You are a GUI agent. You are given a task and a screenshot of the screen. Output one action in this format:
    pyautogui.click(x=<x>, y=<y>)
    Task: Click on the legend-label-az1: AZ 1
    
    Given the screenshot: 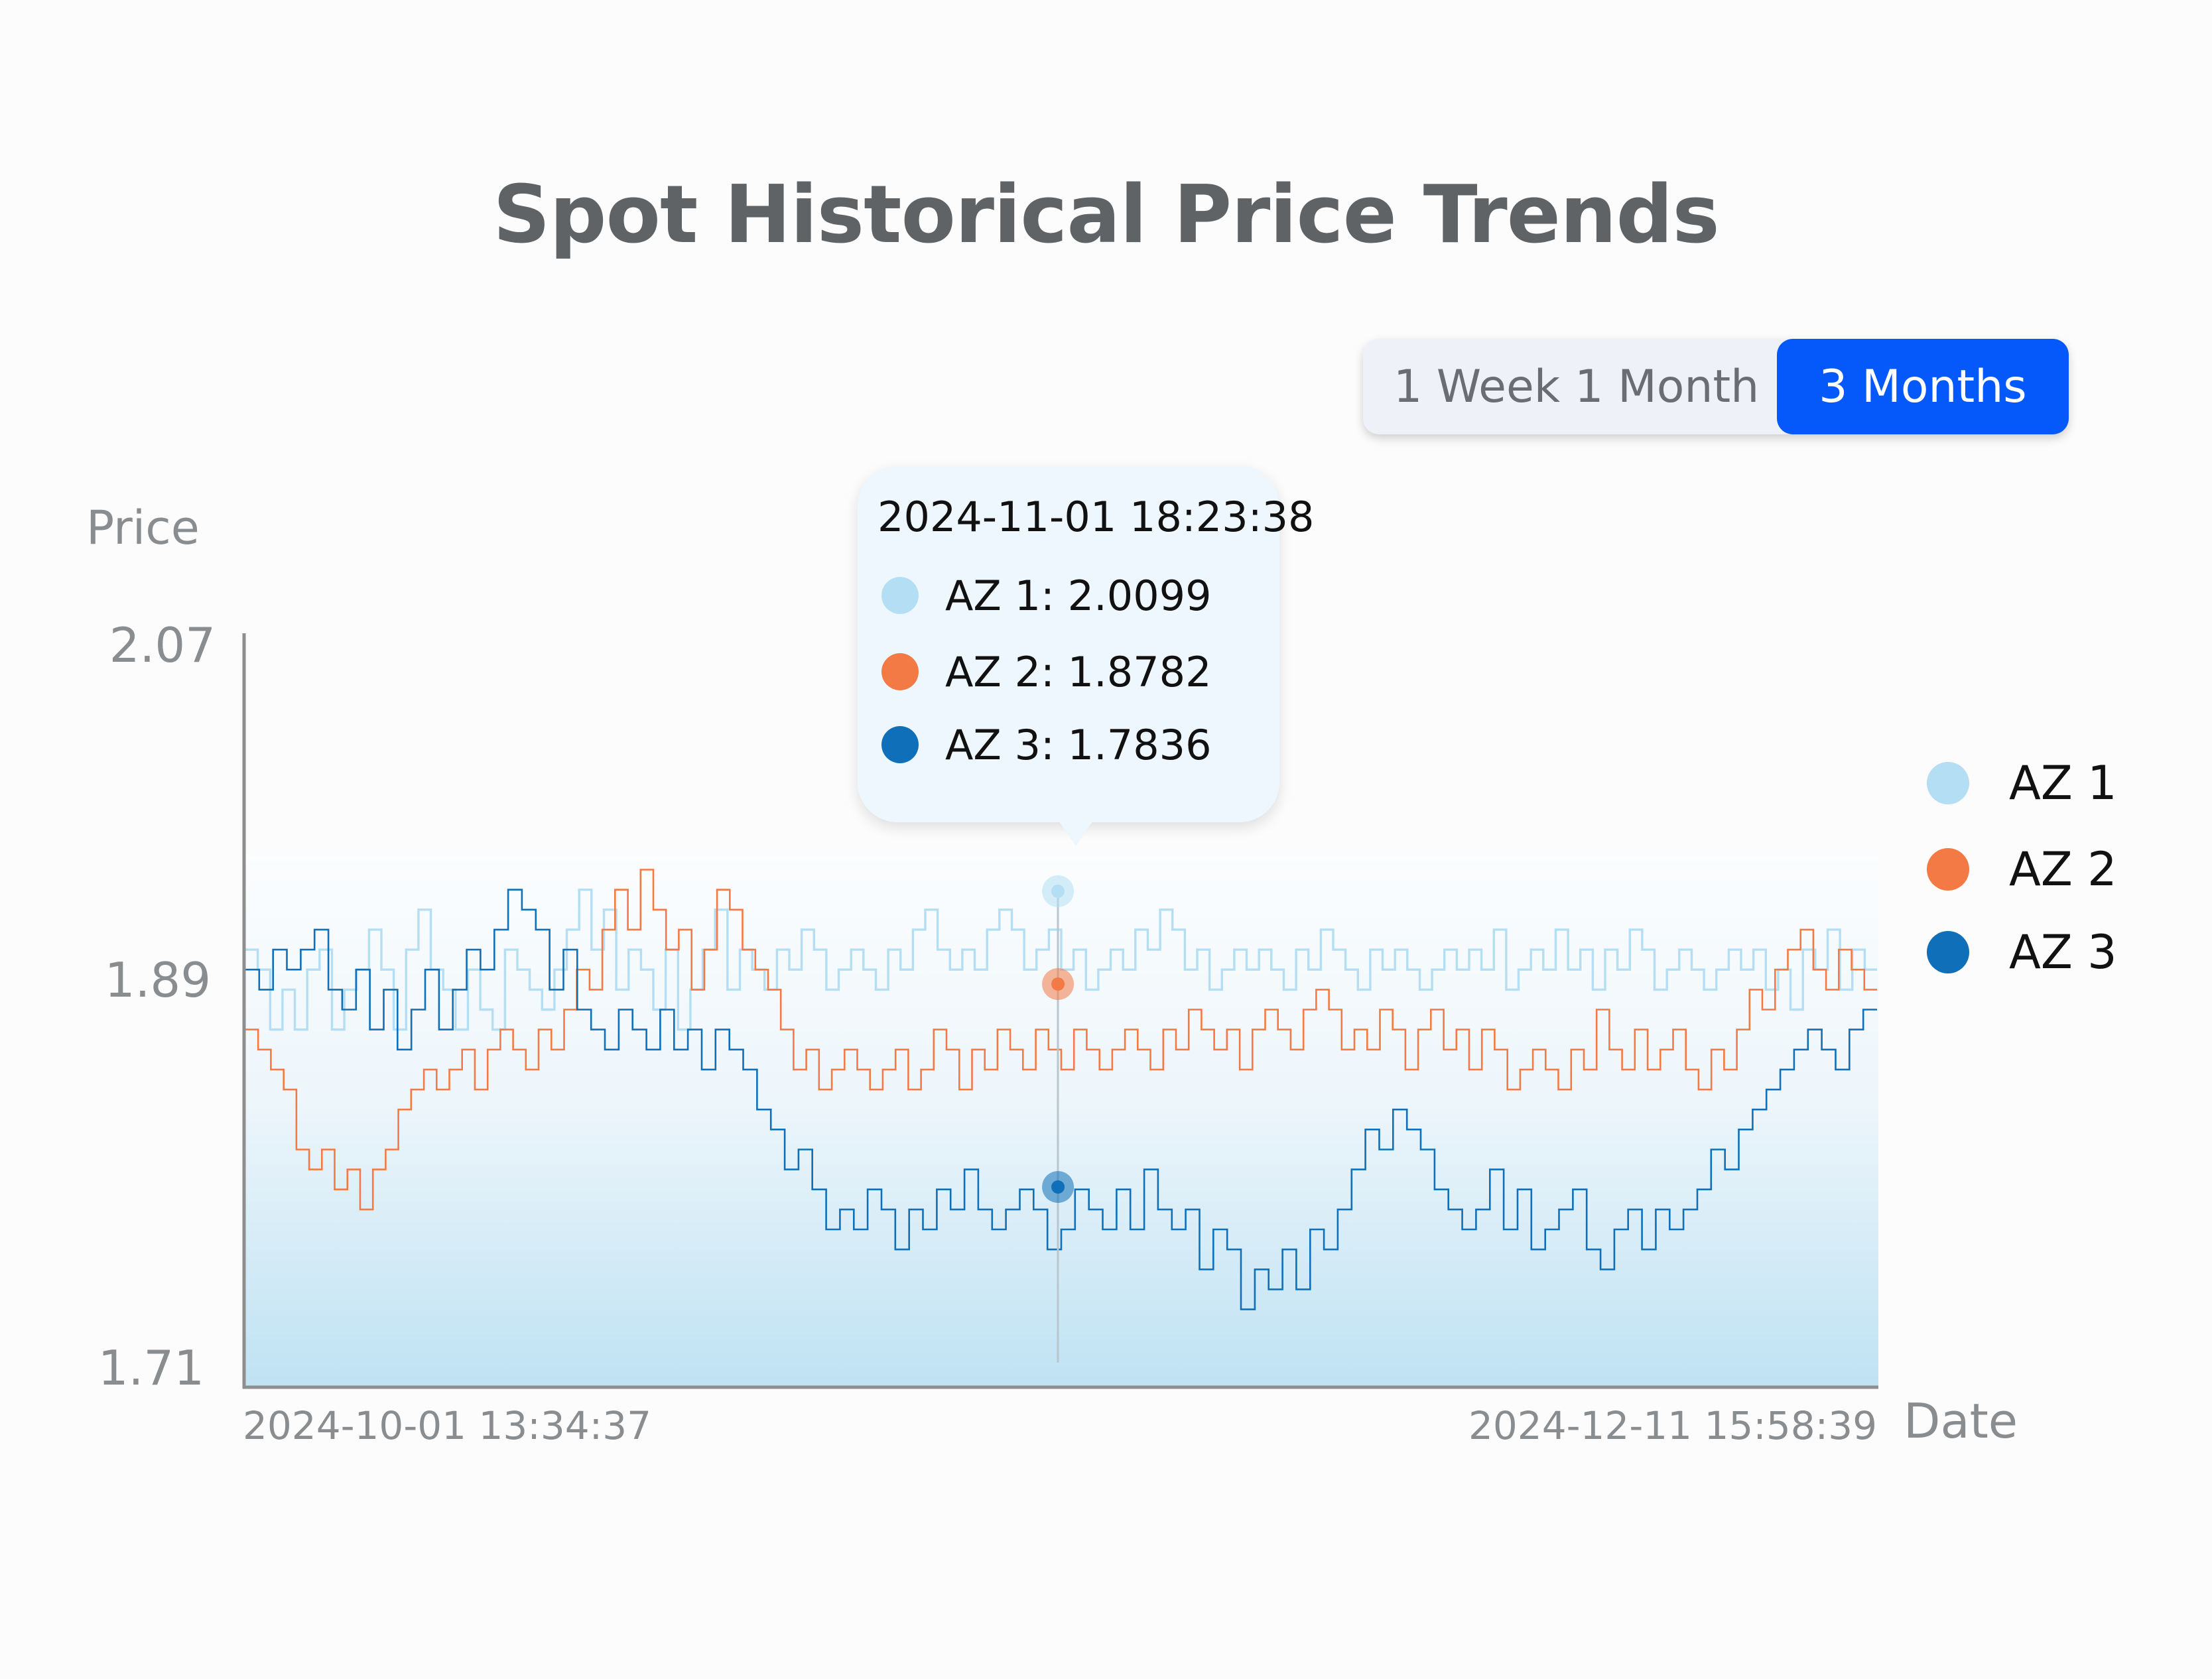 What is the action you would take?
    pyautogui.click(x=2063, y=783)
    